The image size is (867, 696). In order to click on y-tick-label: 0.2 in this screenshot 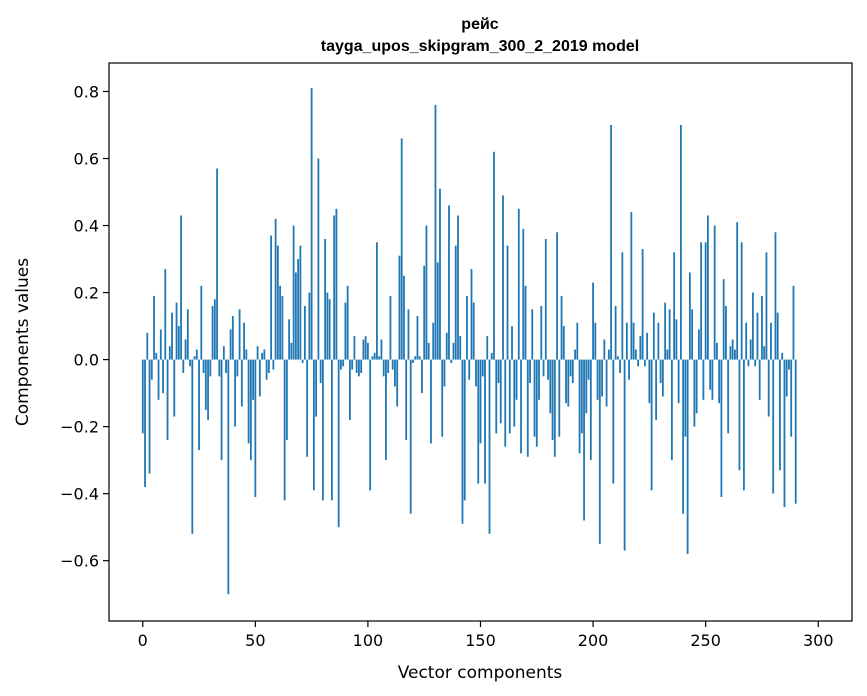, I will do `click(86, 293)`.